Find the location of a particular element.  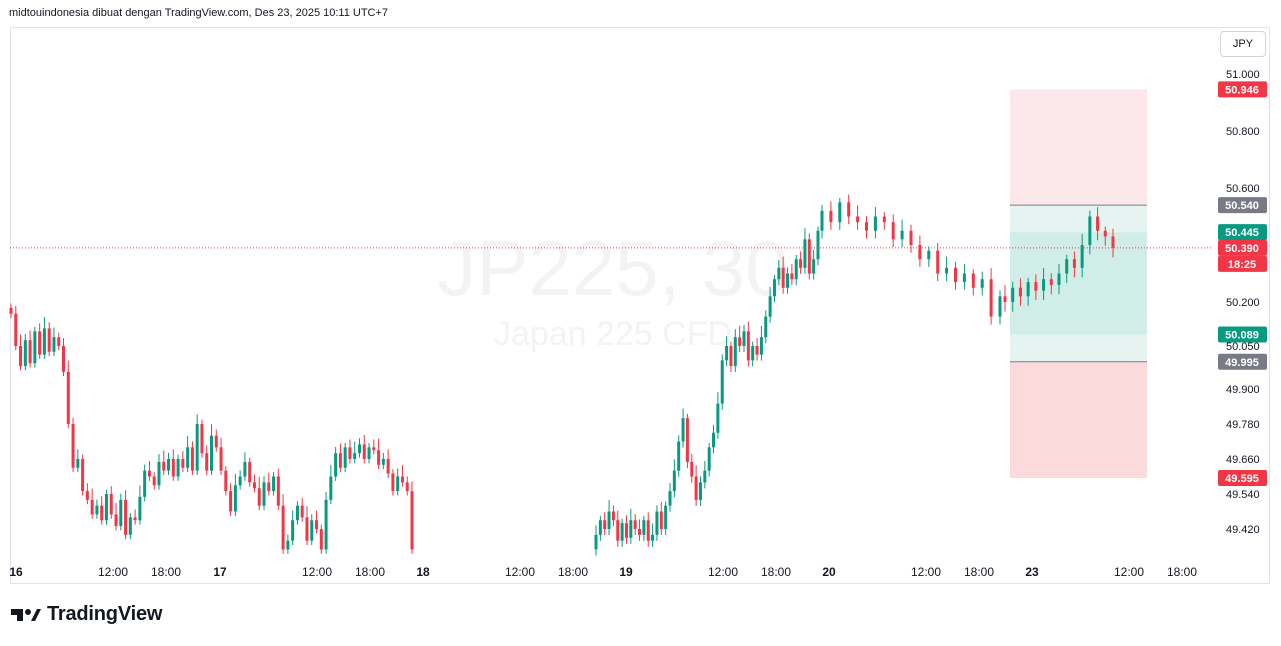

countdown-text: 18:25 is located at coordinates (1242, 265).